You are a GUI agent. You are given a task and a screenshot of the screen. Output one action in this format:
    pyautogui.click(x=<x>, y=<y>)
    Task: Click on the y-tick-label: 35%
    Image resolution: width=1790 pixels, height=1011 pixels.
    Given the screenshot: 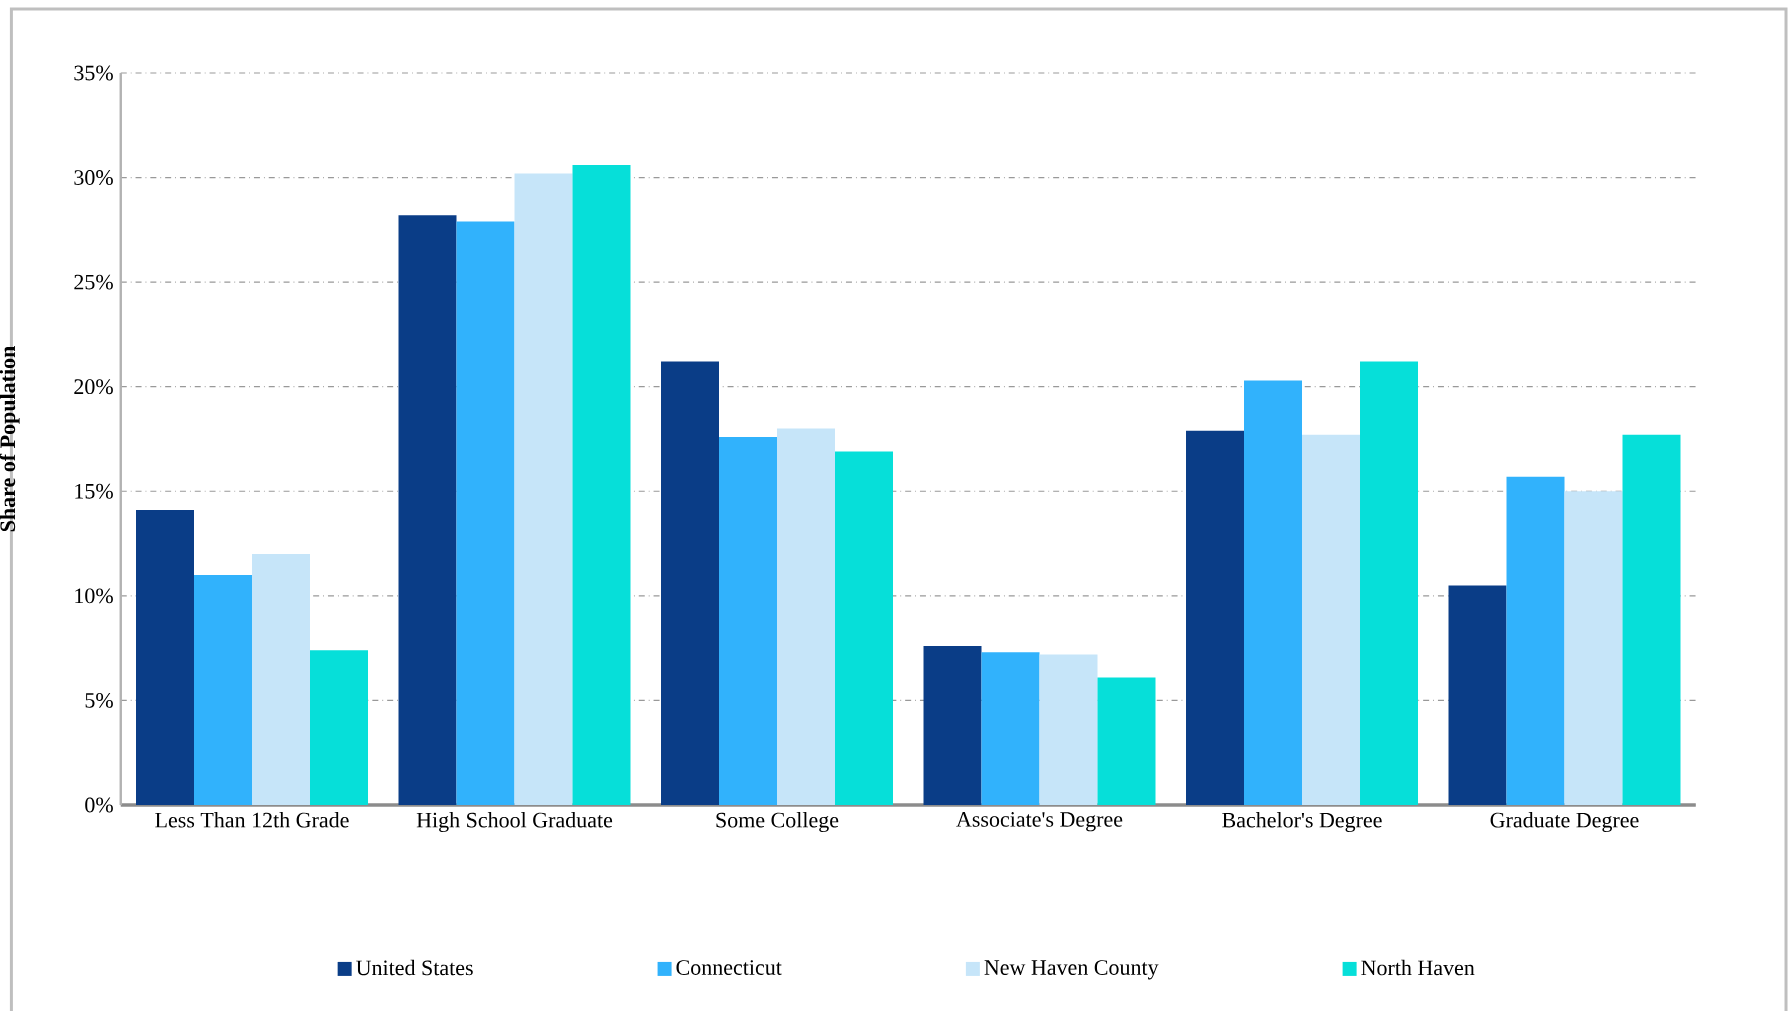 What is the action you would take?
    pyautogui.click(x=93, y=73)
    